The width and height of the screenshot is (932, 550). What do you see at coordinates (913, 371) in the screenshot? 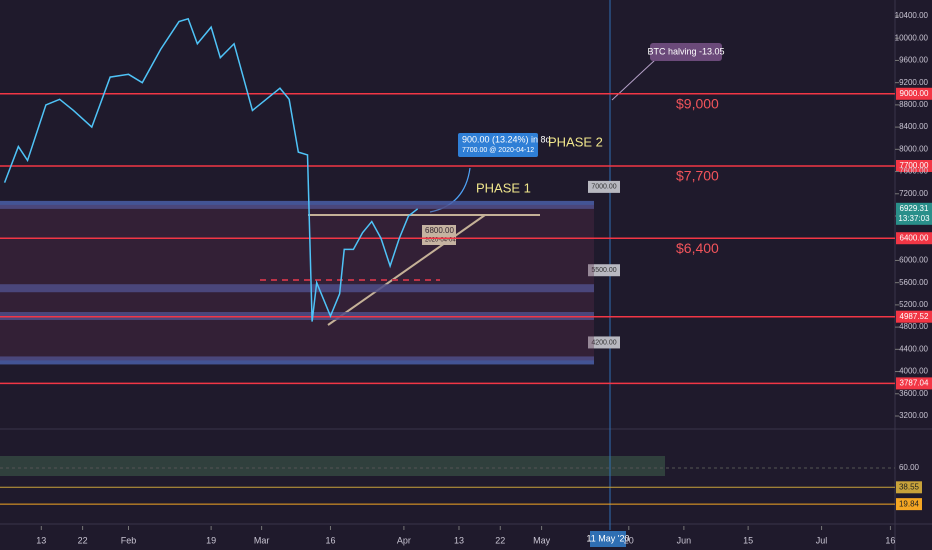
I see `y-tick-label: 4000.00` at bounding box center [913, 371].